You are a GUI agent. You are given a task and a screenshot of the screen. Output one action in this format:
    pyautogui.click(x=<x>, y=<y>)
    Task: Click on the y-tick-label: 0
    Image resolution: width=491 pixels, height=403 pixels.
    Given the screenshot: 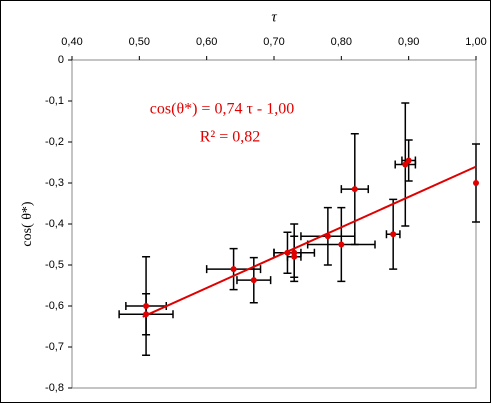 What is the action you would take?
    pyautogui.click(x=61, y=60)
    